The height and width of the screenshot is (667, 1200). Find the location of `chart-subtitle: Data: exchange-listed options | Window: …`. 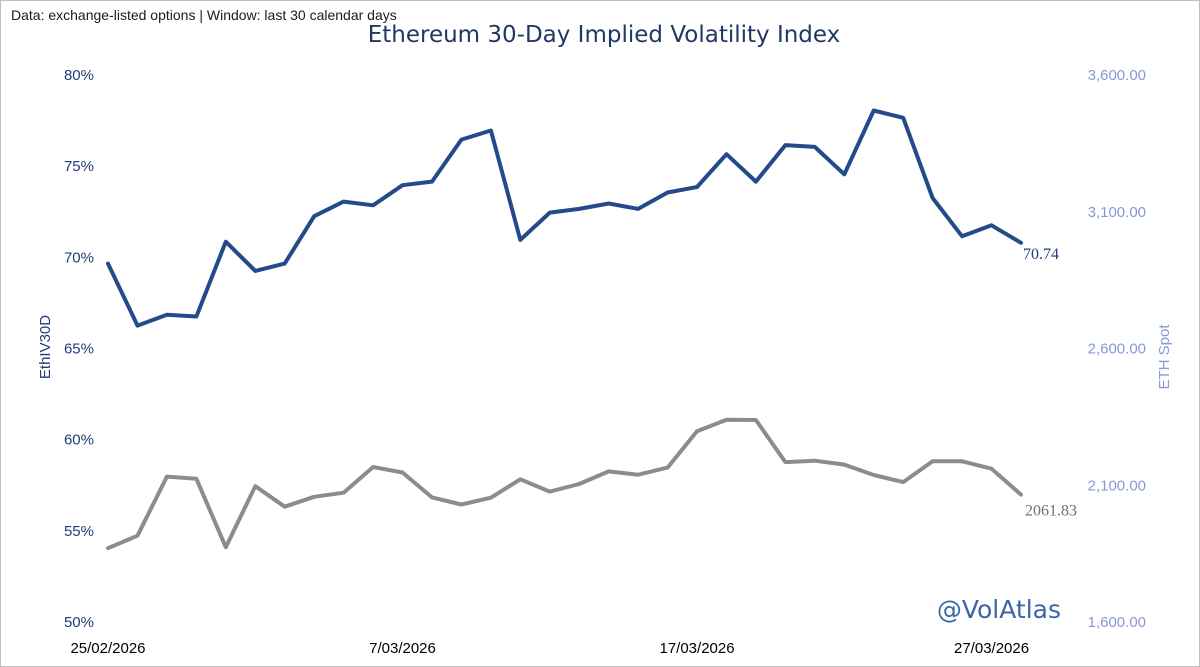

chart-subtitle: Data: exchange-listed options | Window: … is located at coordinates (204, 15).